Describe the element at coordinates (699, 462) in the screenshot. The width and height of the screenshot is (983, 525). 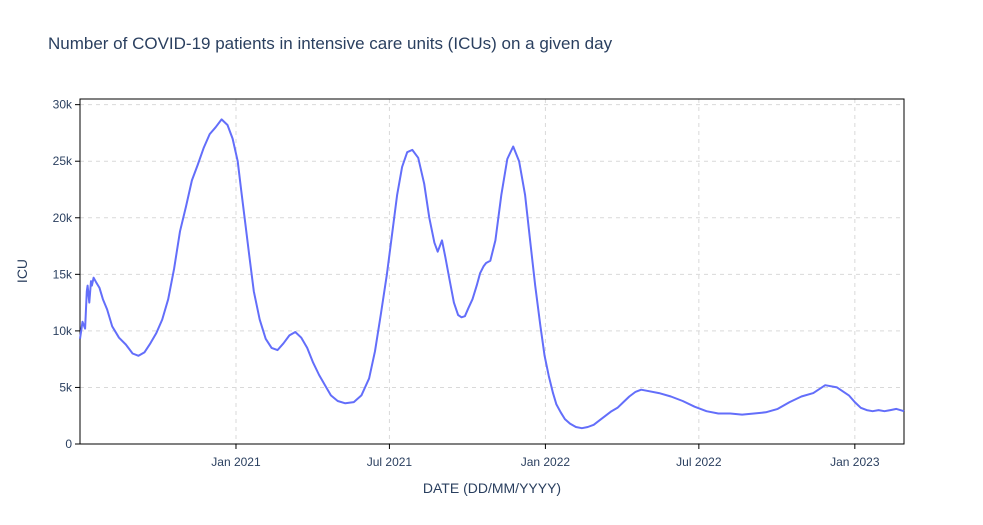
I see `x-tick-label: Jul 2022` at that location.